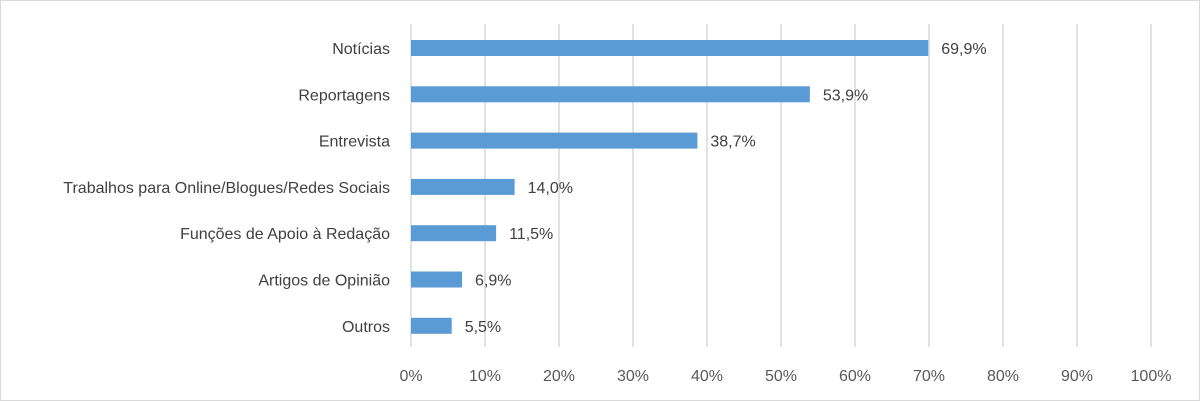 The height and width of the screenshot is (401, 1200). I want to click on category-label: Entrevista, so click(354, 142).